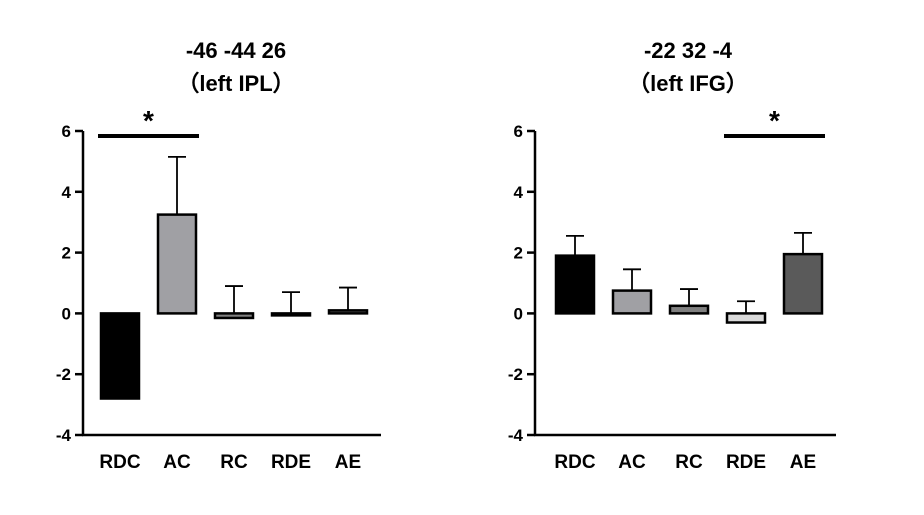 The height and width of the screenshot is (515, 924). Describe the element at coordinates (235, 83) in the screenshot. I see `chart-subtitle: （left IPL）` at that location.